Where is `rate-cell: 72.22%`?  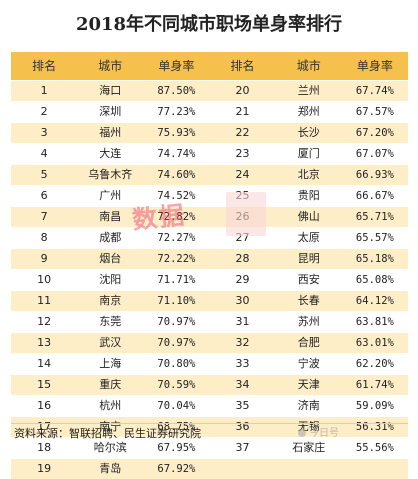
rate-cell: 72.22% is located at coordinates (176, 259).